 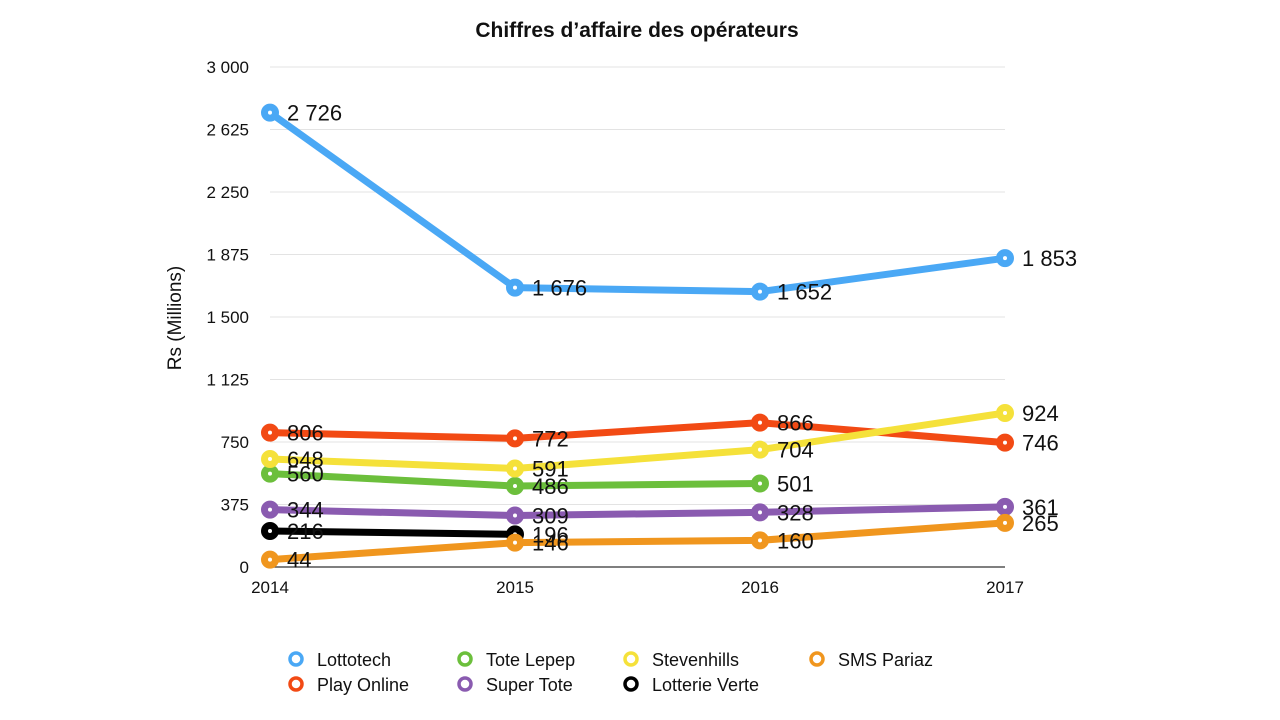 I want to click on legend-item-sms-pariaz: SMS Pariaz, so click(x=871, y=660).